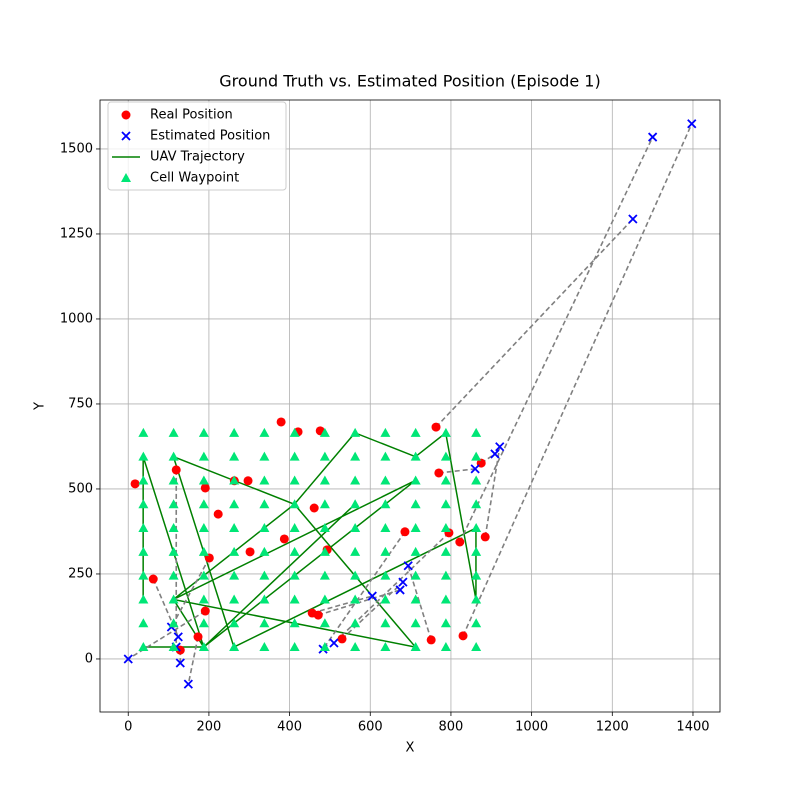 Image resolution: width=800 pixels, height=800 pixels. Describe the element at coordinates (80, 488) in the screenshot. I see `y-tick-label: 500` at that location.